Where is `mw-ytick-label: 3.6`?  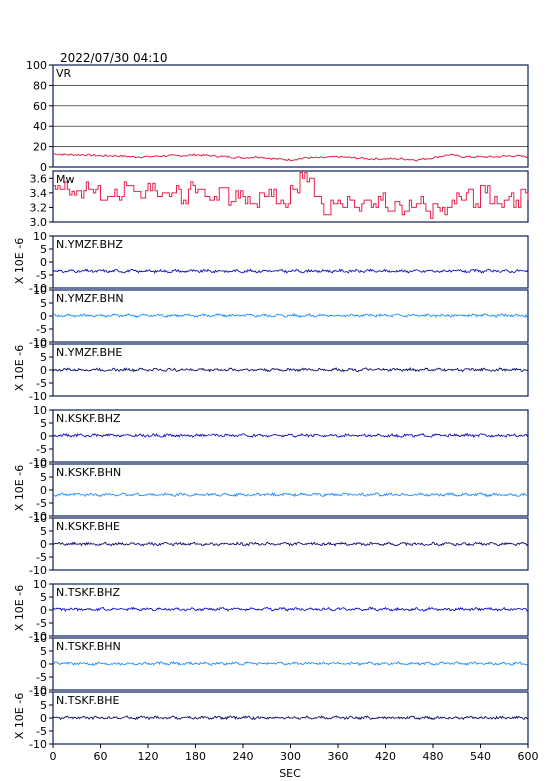
mw-ytick-label: 3.6 is located at coordinates (39, 178).